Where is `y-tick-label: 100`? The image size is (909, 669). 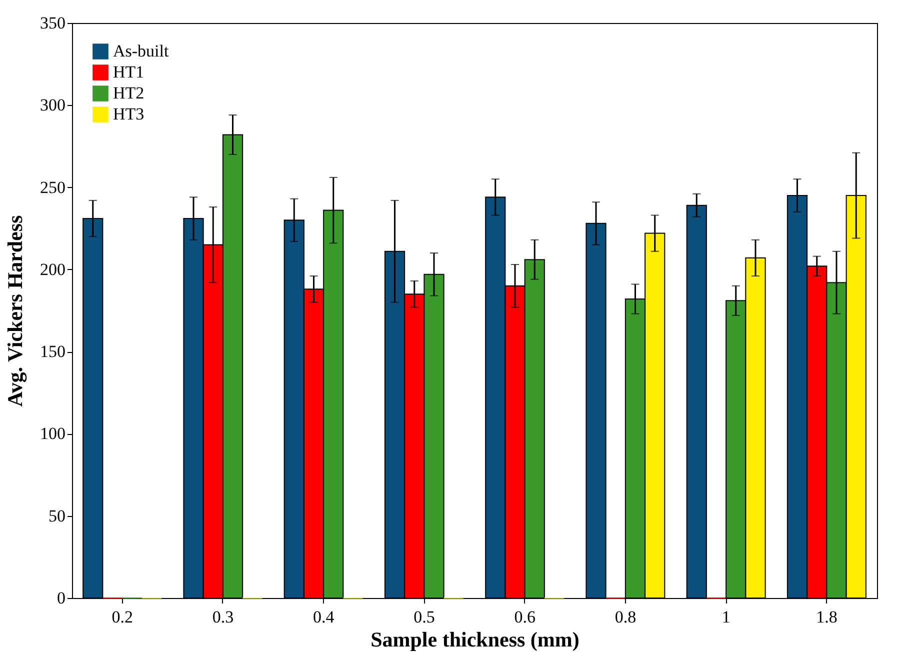
y-tick-label: 100 is located at coordinates (53, 434).